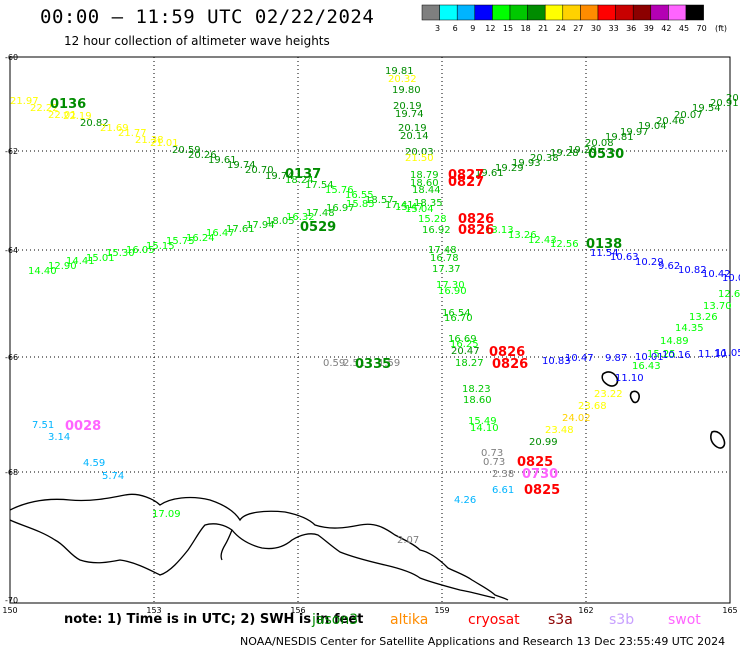 This screenshot has width=740, height=650. Describe the element at coordinates (432, 219) in the screenshot. I see `wave-height-label: 15.28` at that location.